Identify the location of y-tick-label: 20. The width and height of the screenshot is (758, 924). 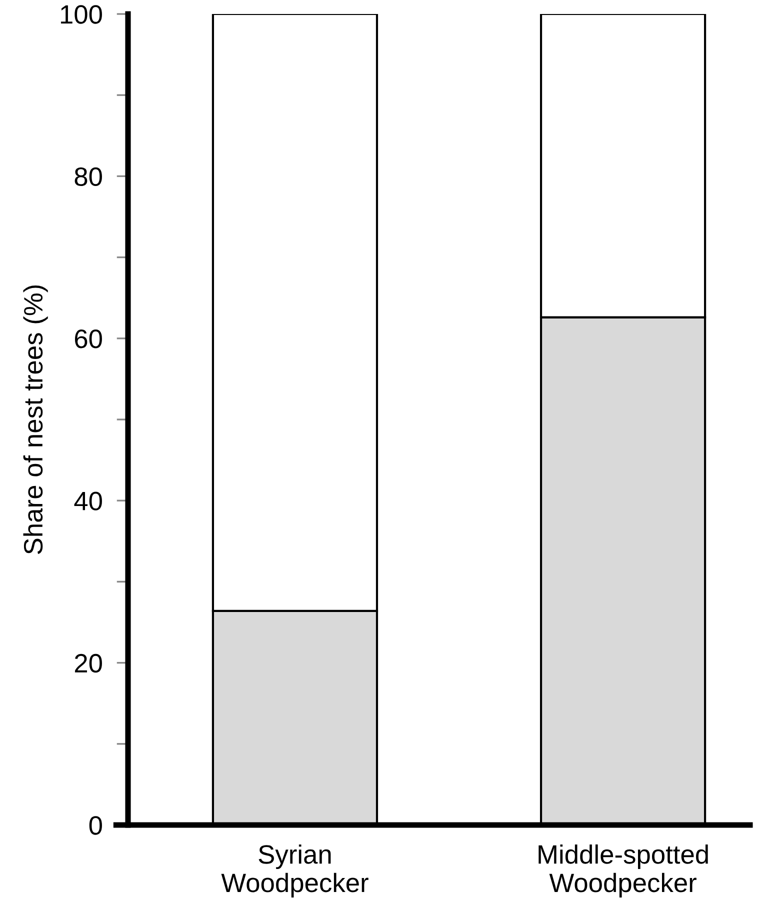
(88, 663).